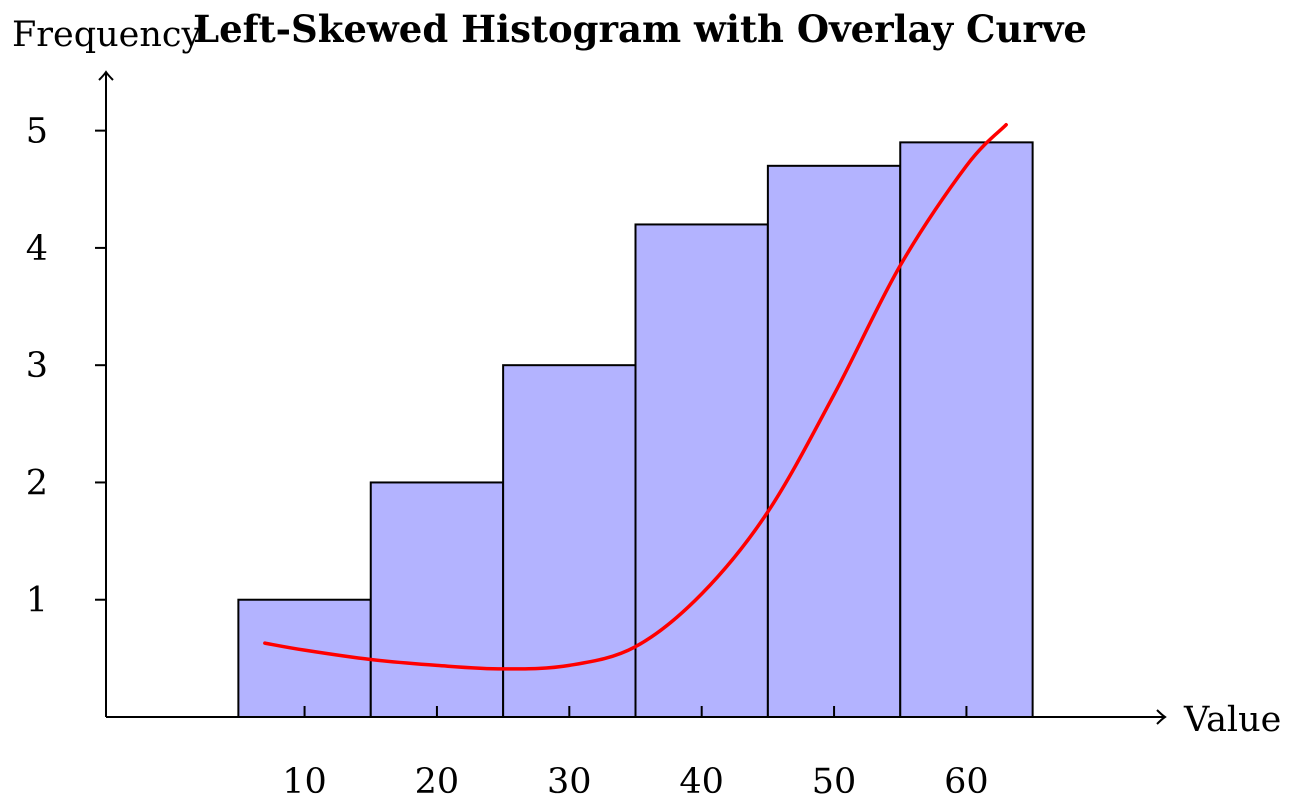 Image resolution: width=1299 pixels, height=808 pixels. What do you see at coordinates (37, 601) in the screenshot?
I see `y-tick-label-1: 1` at bounding box center [37, 601].